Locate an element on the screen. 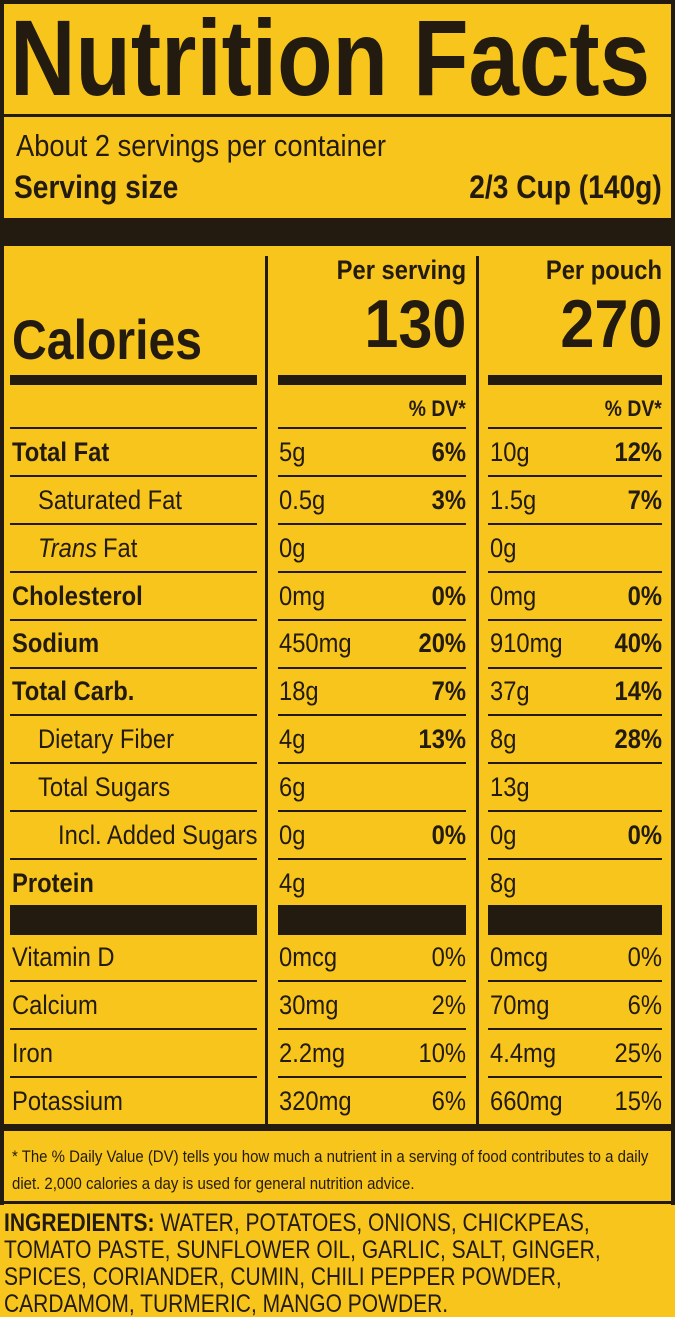 This screenshot has width=675, height=1317. vitamin-name: Vitamin D is located at coordinates (63, 956).